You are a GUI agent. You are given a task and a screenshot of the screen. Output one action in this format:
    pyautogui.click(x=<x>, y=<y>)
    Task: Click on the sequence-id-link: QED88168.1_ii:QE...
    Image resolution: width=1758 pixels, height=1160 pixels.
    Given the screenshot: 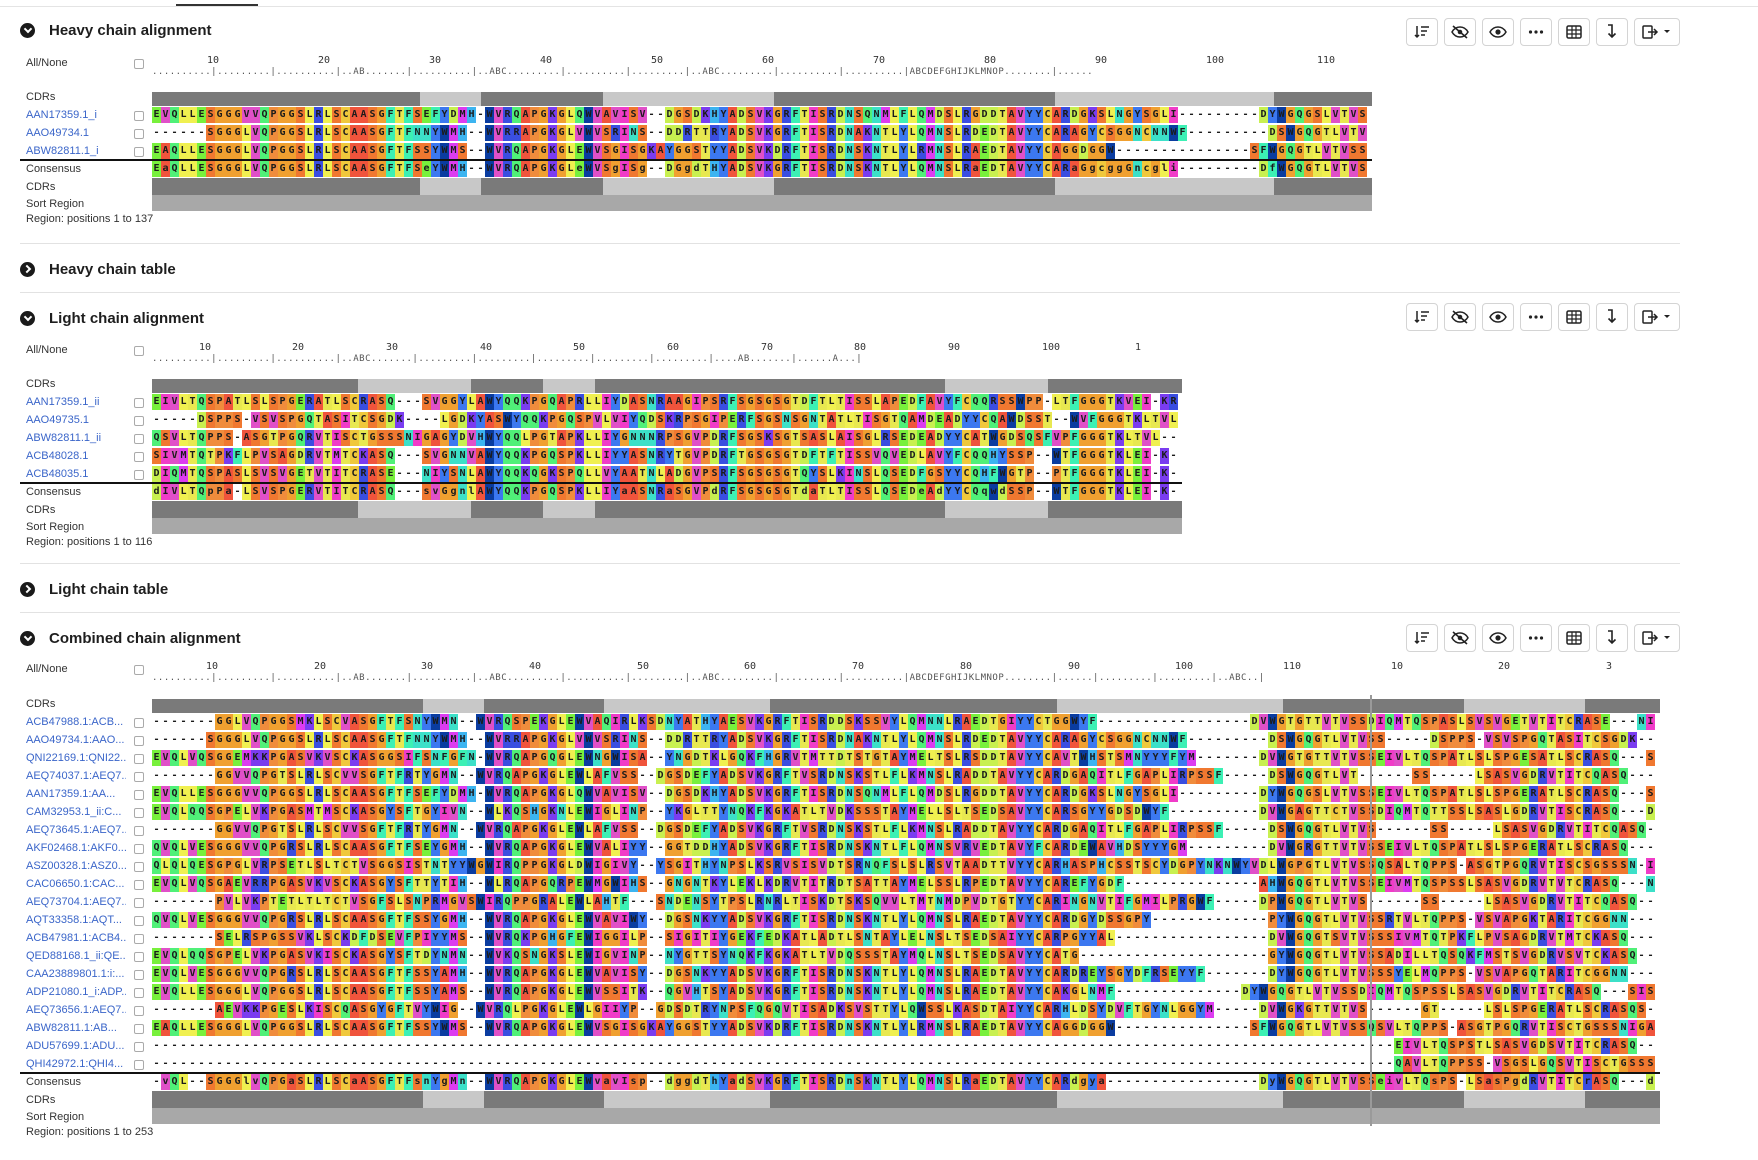 What is the action you would take?
    pyautogui.click(x=76, y=956)
    